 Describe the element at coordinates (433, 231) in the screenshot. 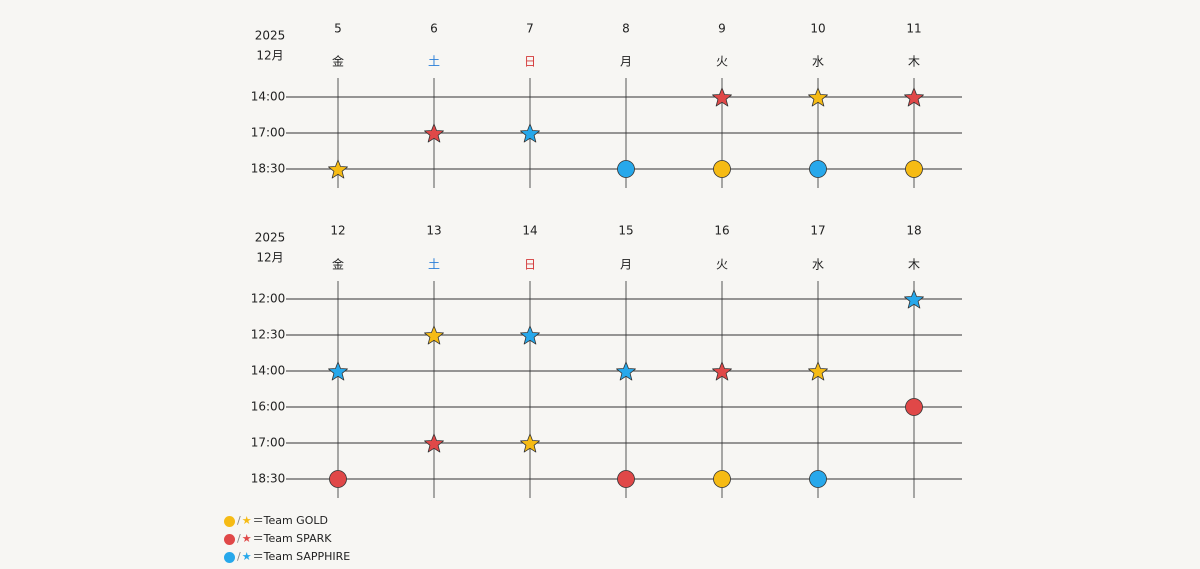

I see `day-number: 13` at that location.